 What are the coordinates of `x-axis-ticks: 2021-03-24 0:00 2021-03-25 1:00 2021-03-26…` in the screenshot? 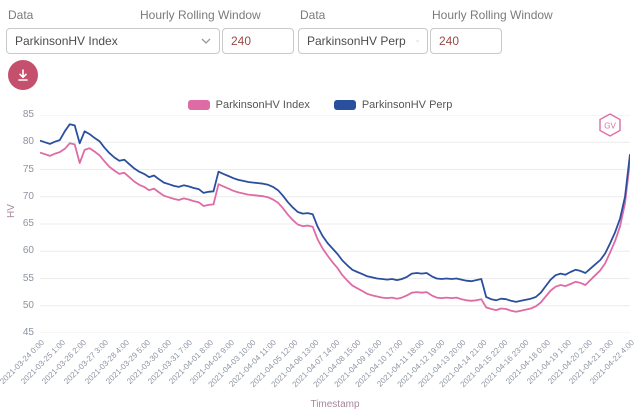 It's located at (320, 369).